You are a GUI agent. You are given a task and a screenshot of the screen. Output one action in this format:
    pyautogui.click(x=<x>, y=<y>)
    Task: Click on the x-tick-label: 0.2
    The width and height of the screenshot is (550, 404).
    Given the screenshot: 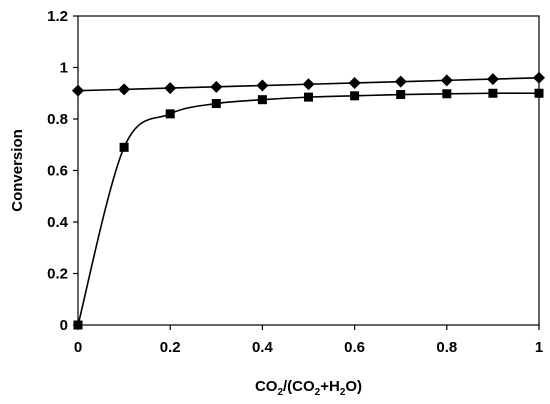 What is the action you would take?
    pyautogui.click(x=170, y=347)
    